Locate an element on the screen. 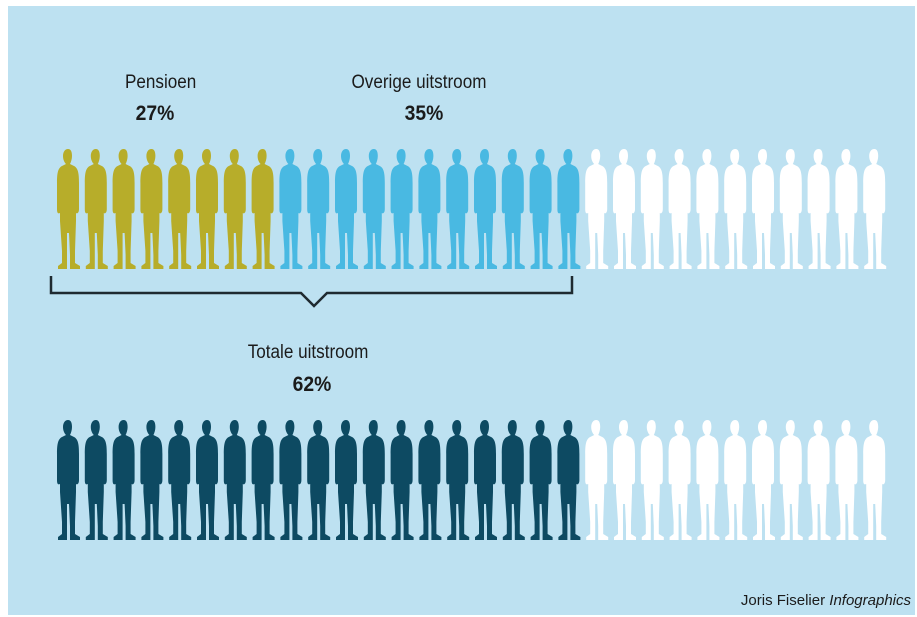 The height and width of the screenshot is (617, 917). credit-author: Joris Fiselier is located at coordinates (783, 600).